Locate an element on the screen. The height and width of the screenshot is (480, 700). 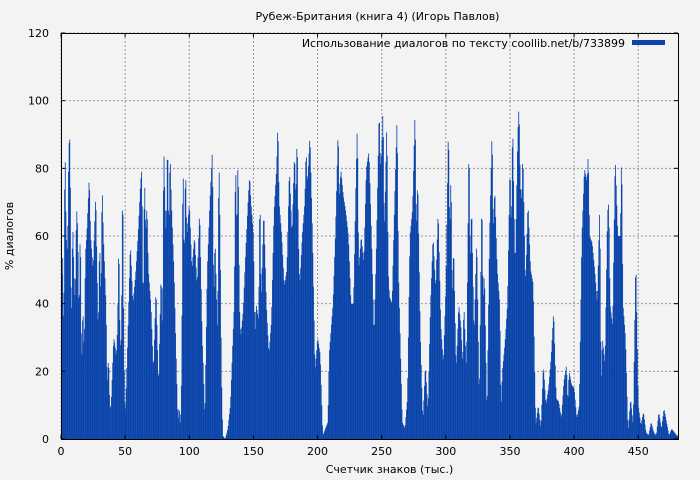
x-tick-label: 100 is located at coordinates (189, 451).